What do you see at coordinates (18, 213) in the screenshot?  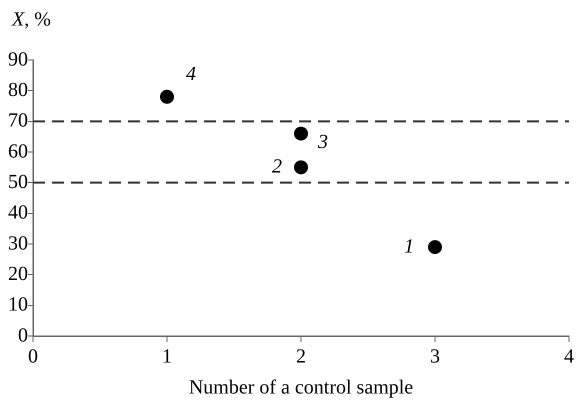 I see `y-tick-label: 40` at bounding box center [18, 213].